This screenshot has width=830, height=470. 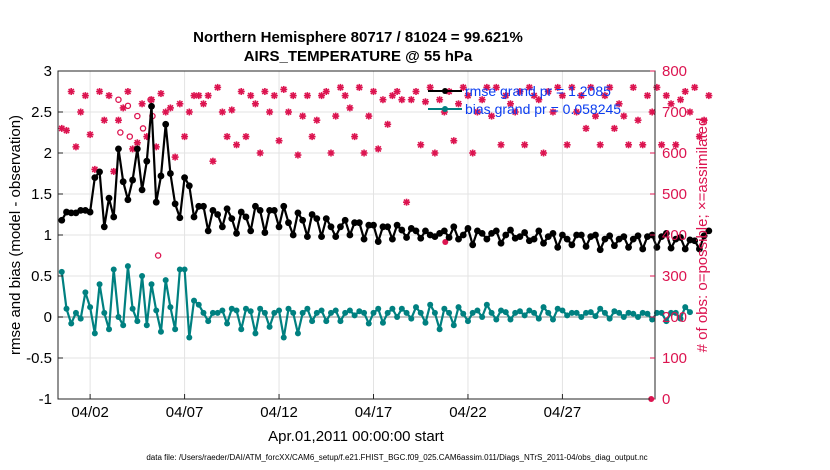 What do you see at coordinates (41, 276) in the screenshot?
I see `y-tick-label: 0.5` at bounding box center [41, 276].